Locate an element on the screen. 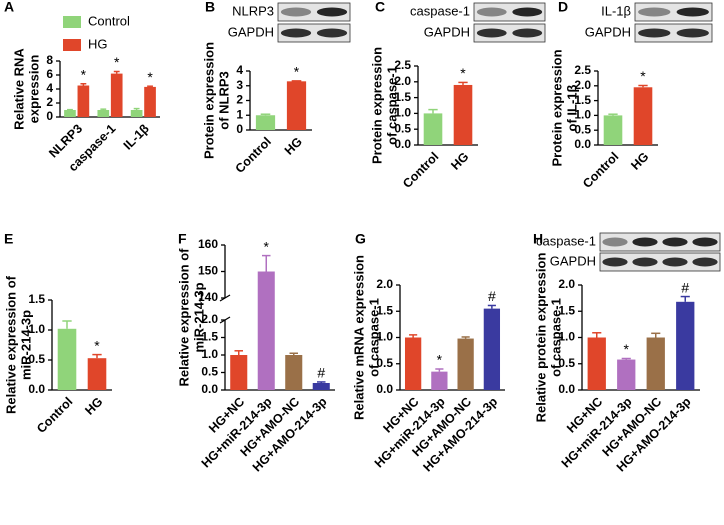 This screenshot has height=525, width=724. y-tick-label: 2.0 is located at coordinates (402, 81).